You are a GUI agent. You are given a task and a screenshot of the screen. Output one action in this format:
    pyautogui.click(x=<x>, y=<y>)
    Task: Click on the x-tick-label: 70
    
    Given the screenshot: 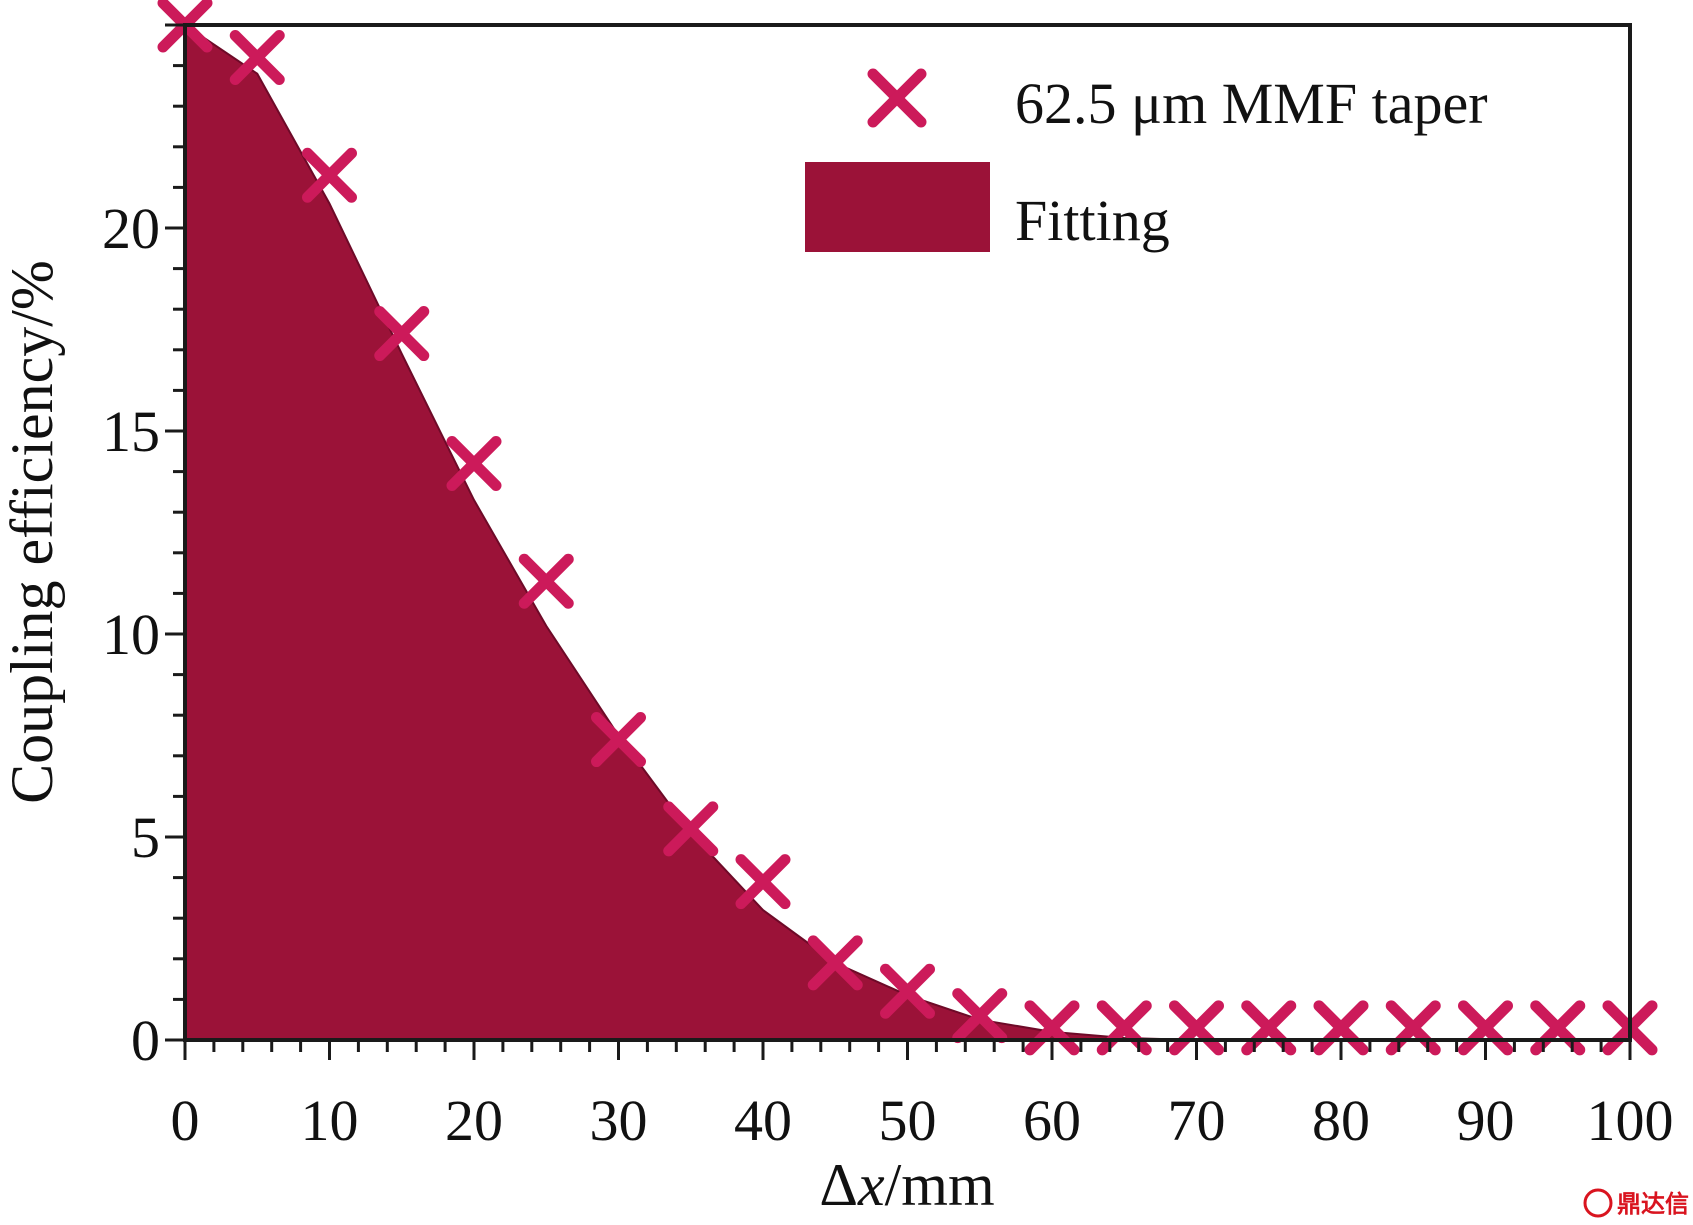 What is the action you would take?
    pyautogui.click(x=1197, y=1120)
    